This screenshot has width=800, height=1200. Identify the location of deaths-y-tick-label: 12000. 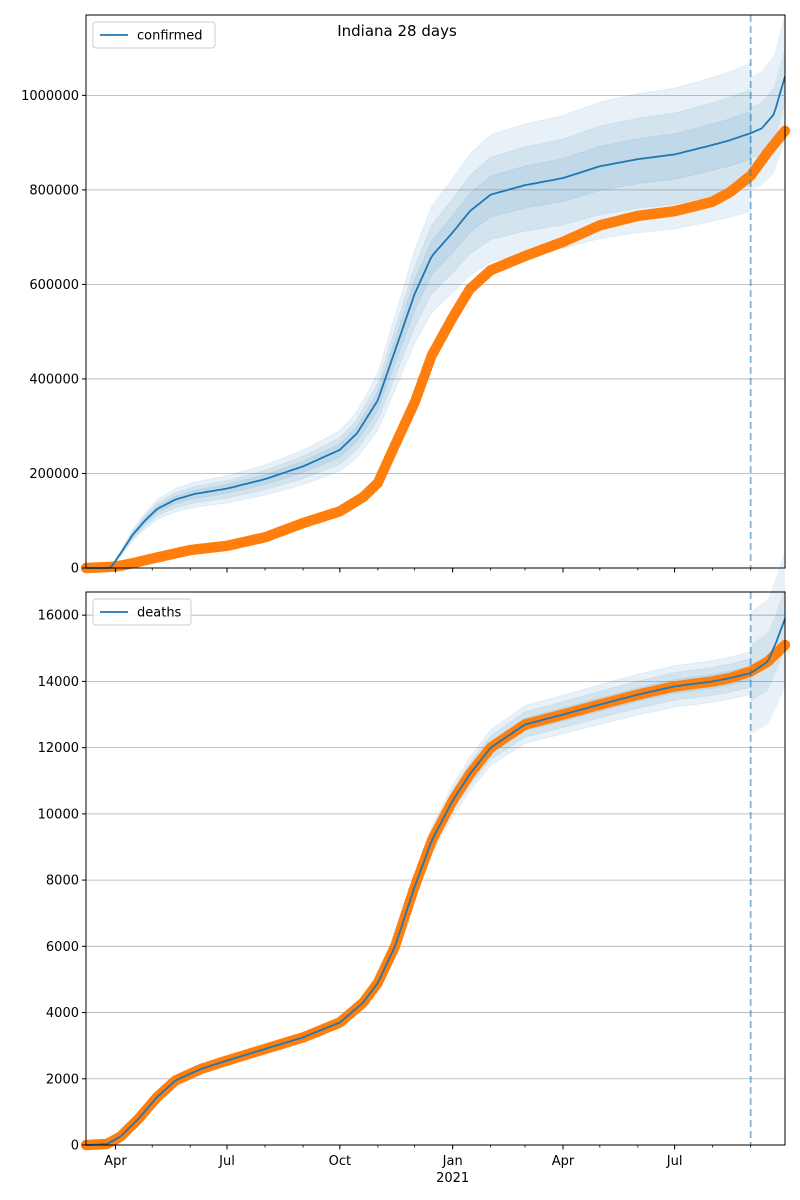
(58, 748).